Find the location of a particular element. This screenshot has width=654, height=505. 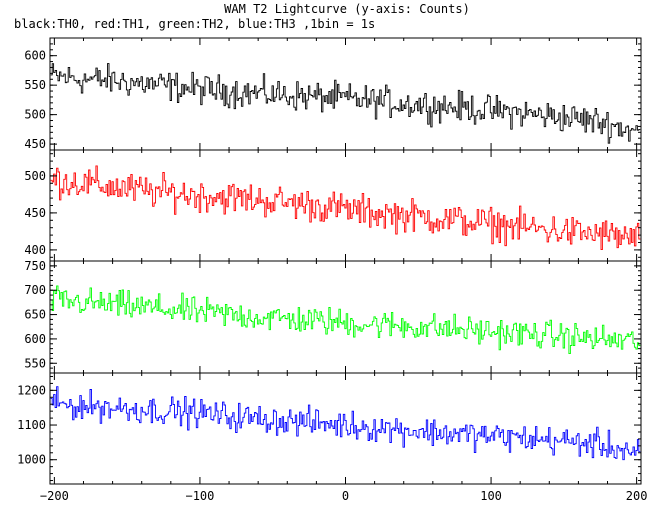

y-tick-label: 400 is located at coordinates (35, 250).